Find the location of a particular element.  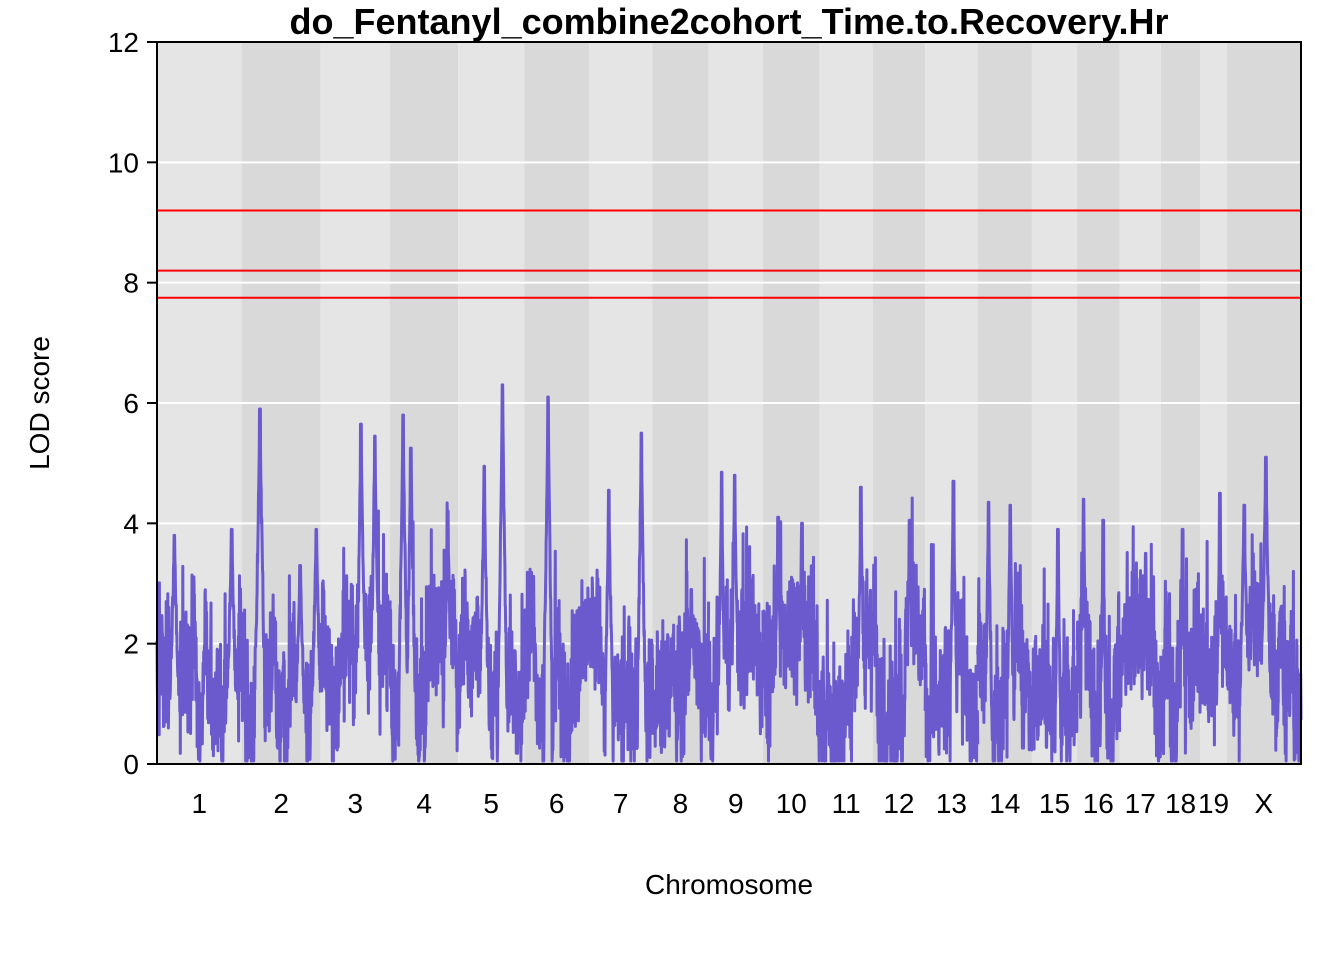

x-tick-label-7: 7 is located at coordinates (621, 803).